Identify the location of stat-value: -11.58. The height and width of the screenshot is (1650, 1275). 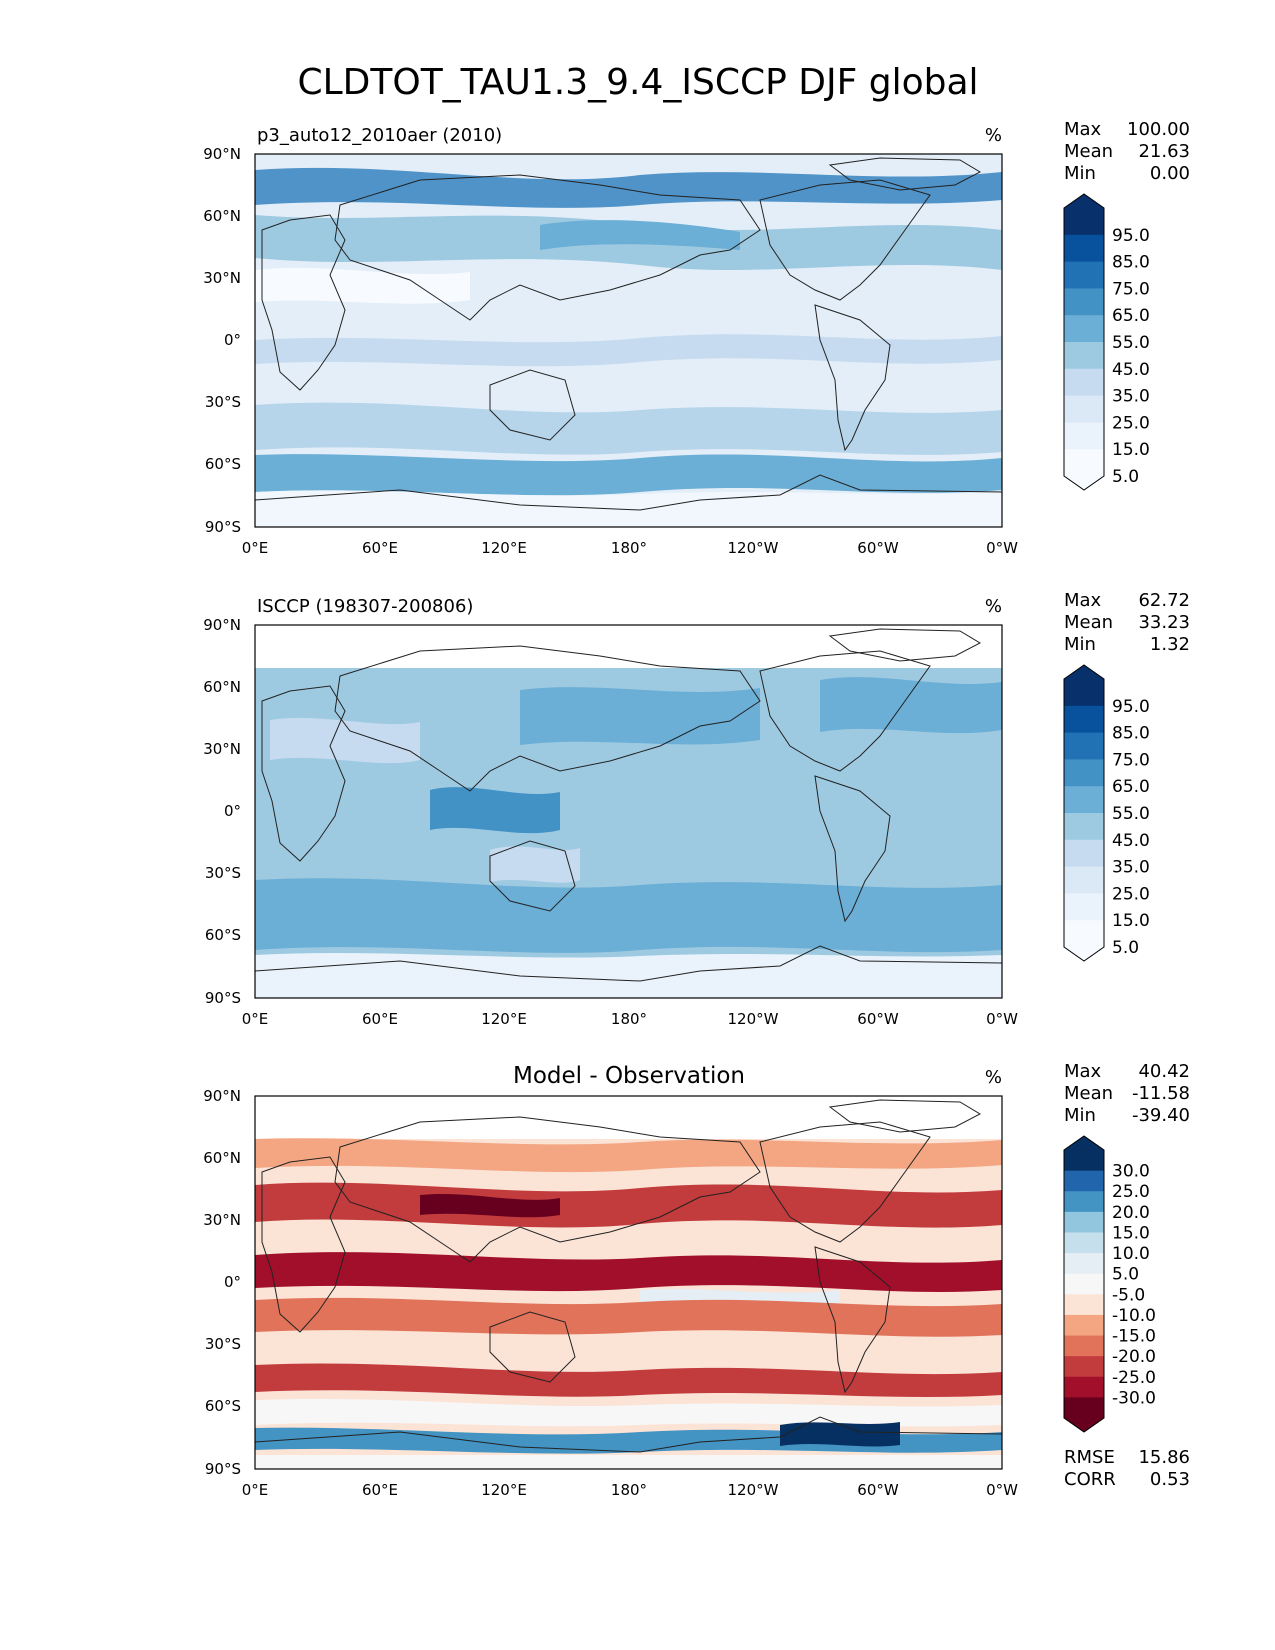
(1161, 1093).